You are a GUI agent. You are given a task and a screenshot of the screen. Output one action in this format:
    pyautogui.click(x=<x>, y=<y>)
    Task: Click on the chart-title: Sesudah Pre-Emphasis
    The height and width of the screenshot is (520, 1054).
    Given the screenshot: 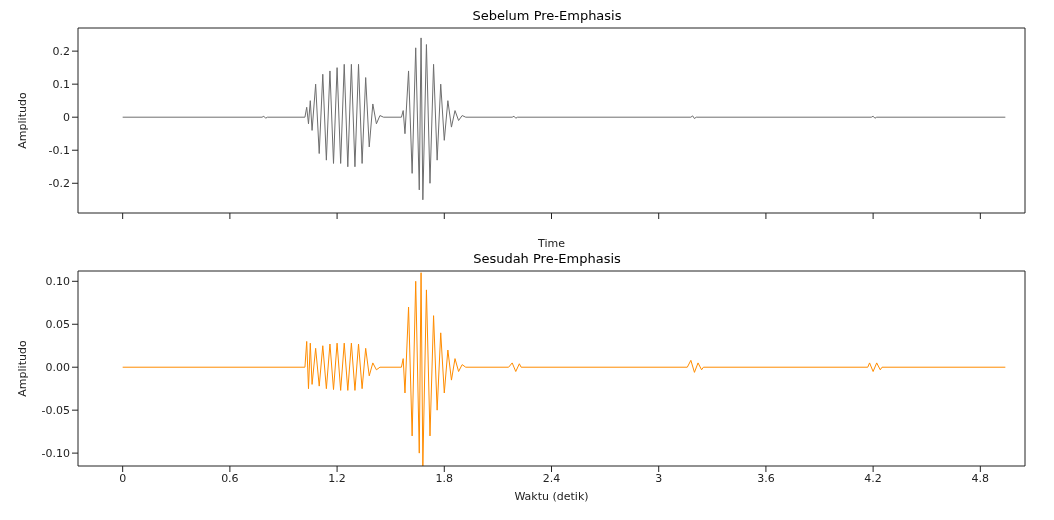 What is the action you would take?
    pyautogui.click(x=547, y=258)
    